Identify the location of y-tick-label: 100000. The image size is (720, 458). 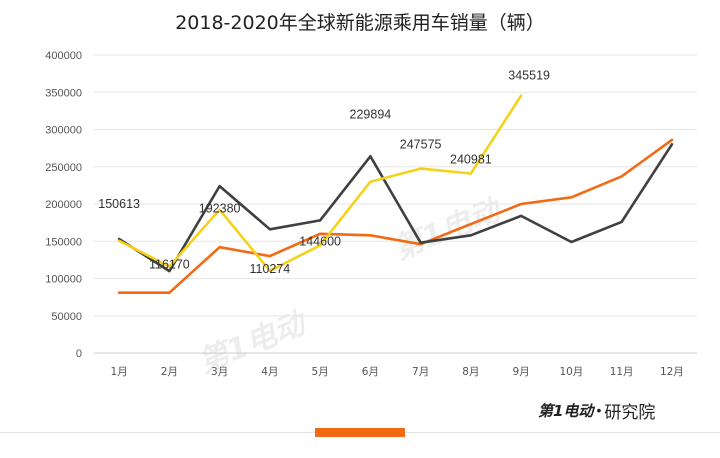
(63, 280).